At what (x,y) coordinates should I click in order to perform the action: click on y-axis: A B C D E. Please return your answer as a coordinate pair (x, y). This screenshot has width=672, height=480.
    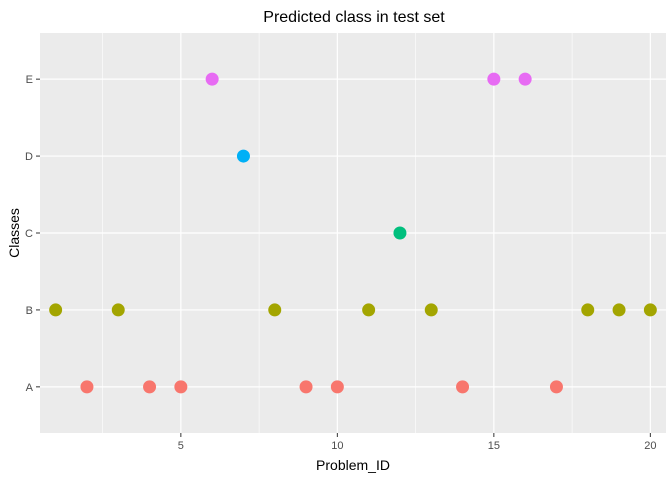
    Looking at the image, I should click on (32, 234).